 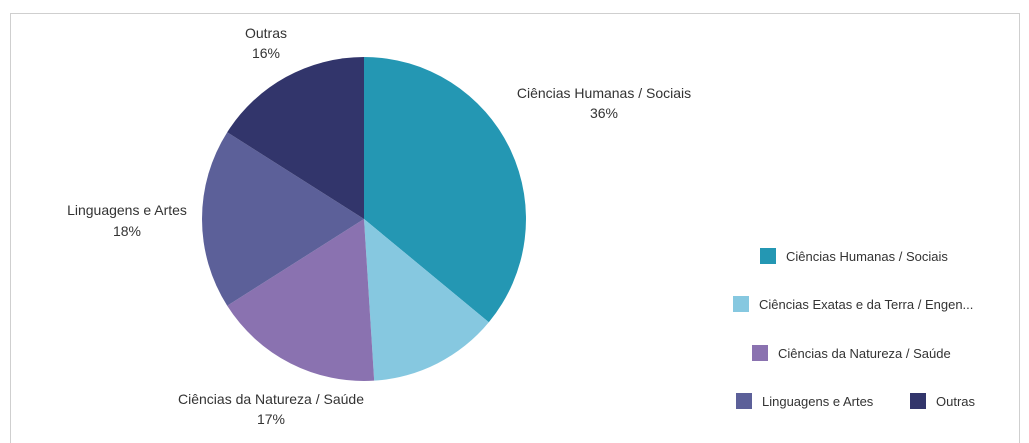 I want to click on legend-item-outras: Outras, so click(x=942, y=401).